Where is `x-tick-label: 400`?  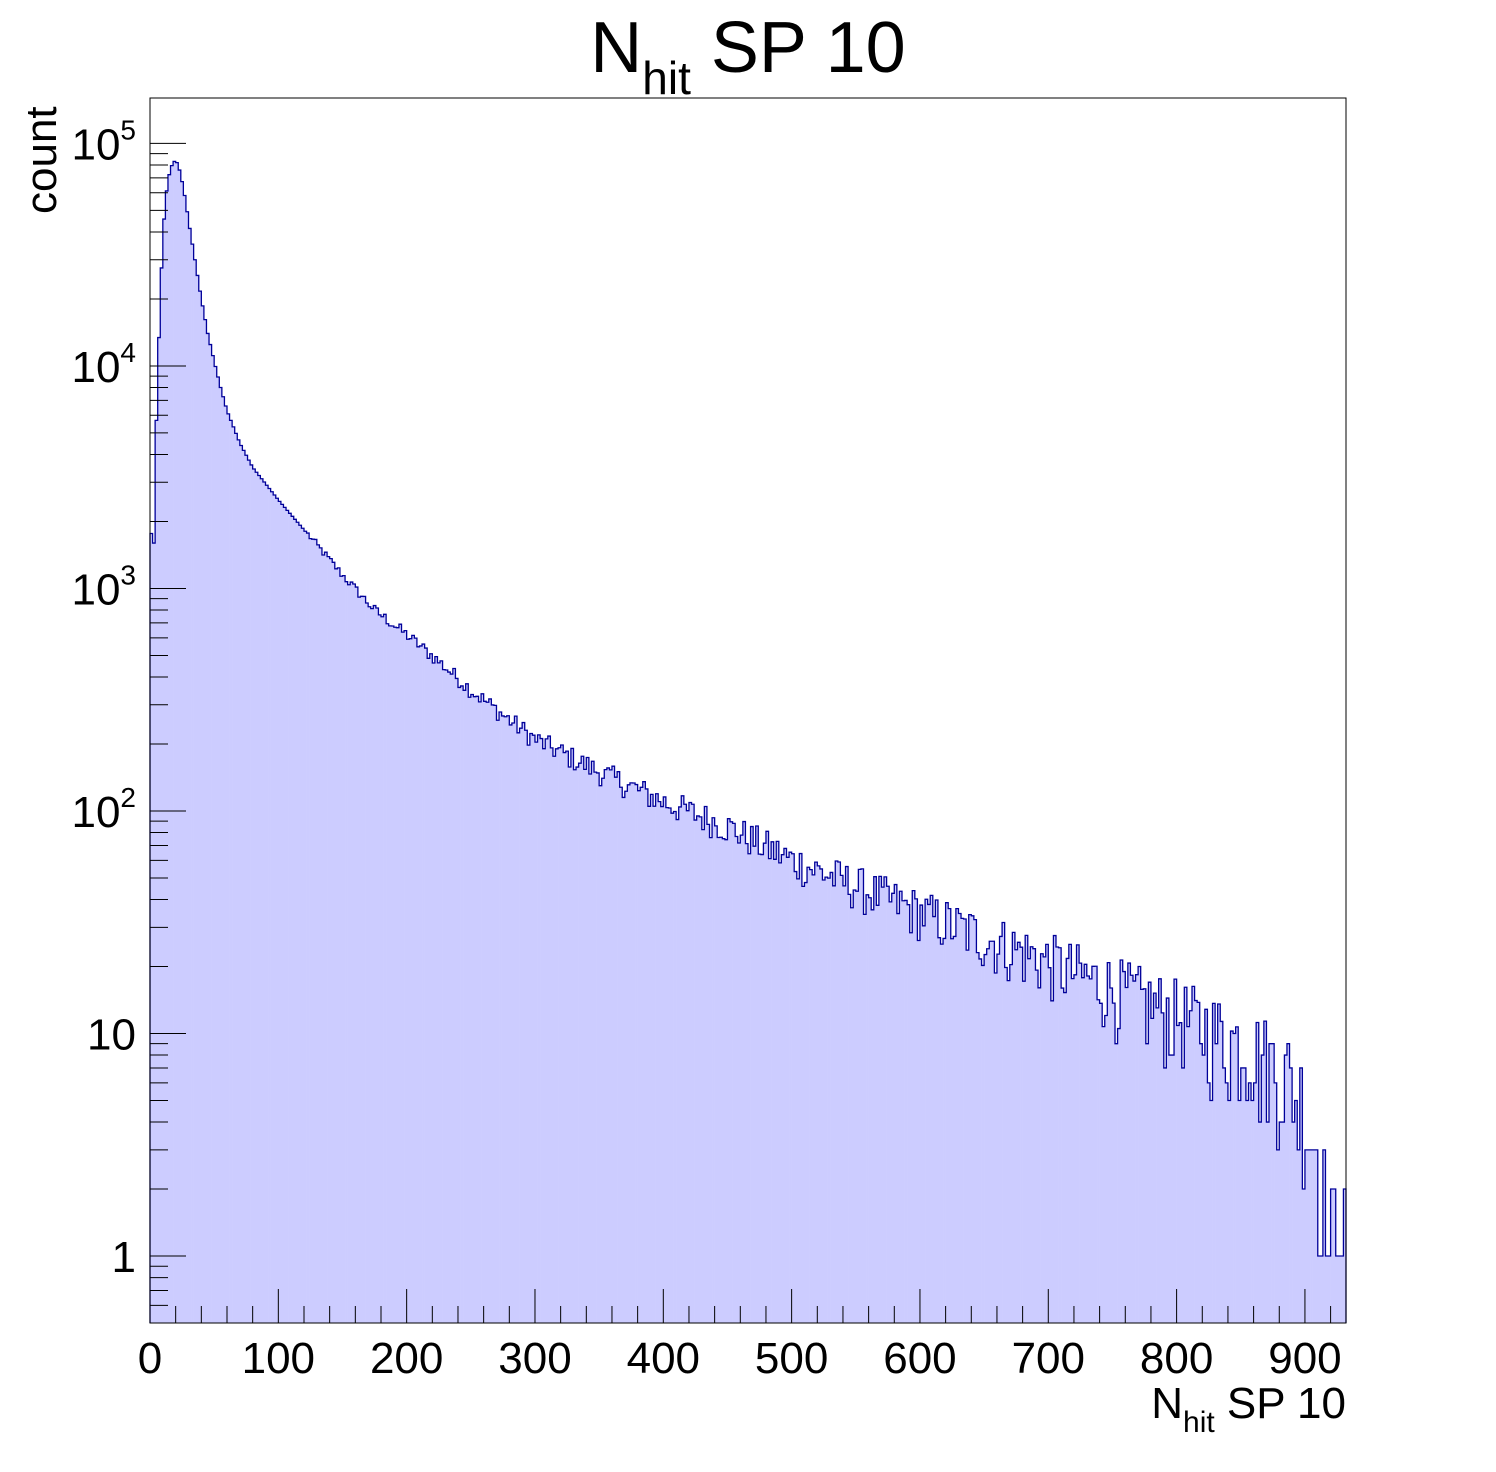 x-tick-label: 400 is located at coordinates (663, 1358).